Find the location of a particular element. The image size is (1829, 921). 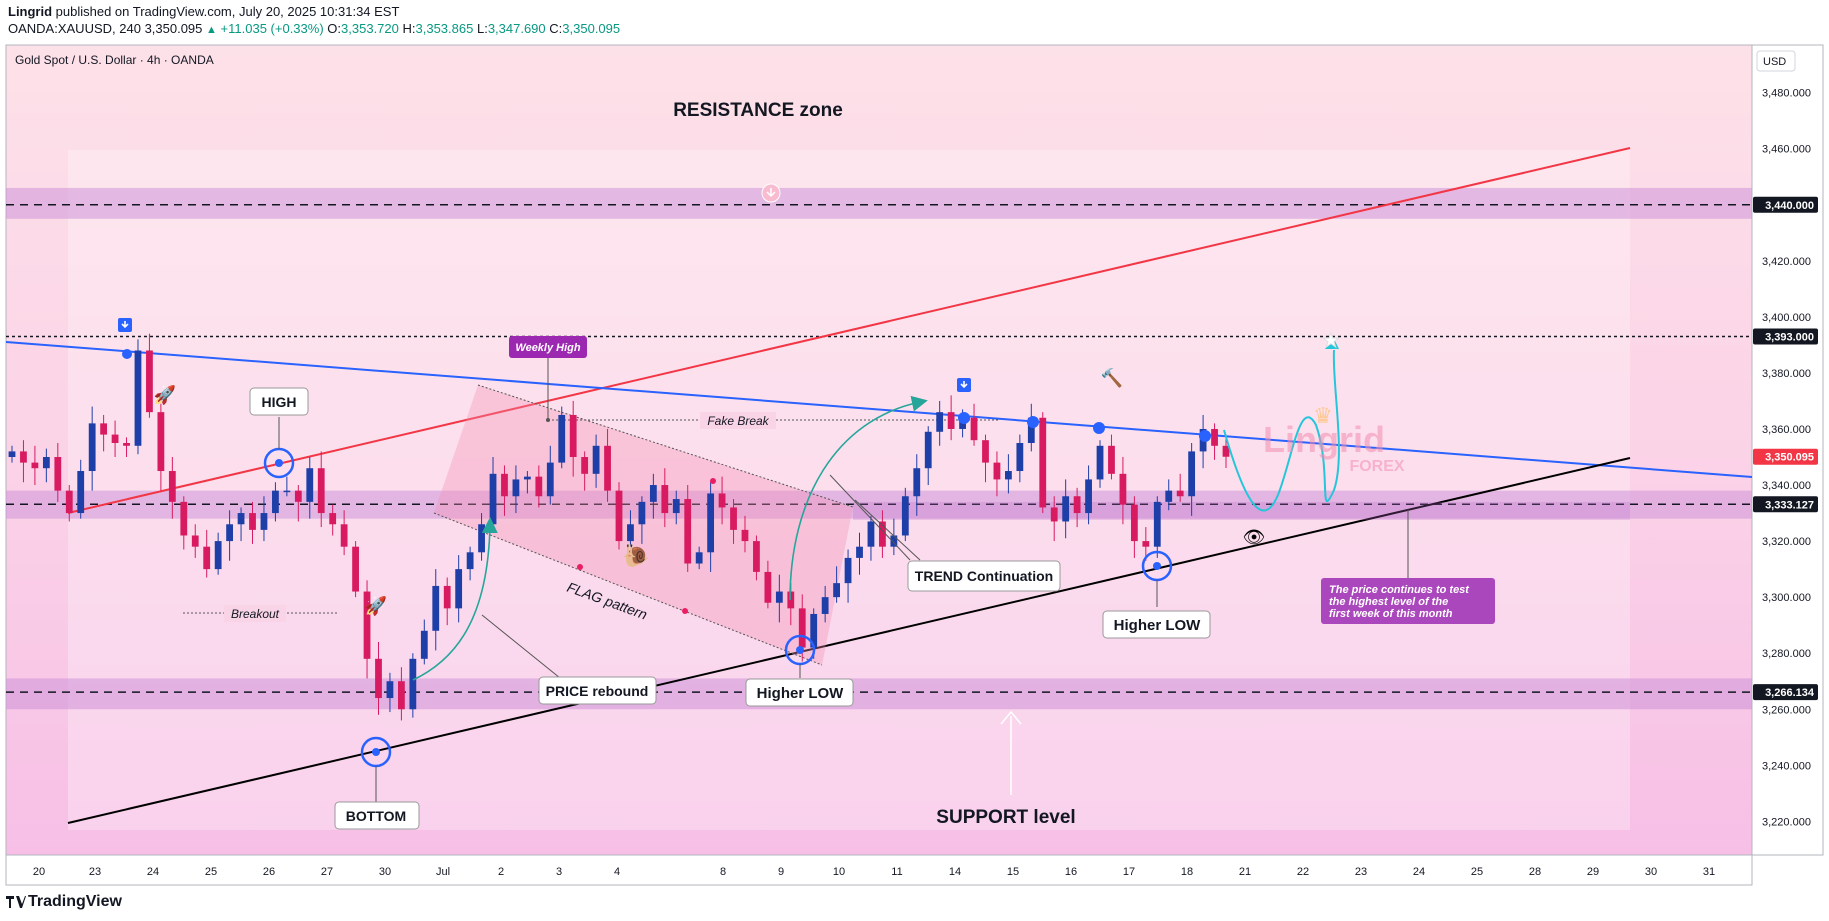

symbol-label: OANDA:XAUUSD, 240 is located at coordinates (74, 28).